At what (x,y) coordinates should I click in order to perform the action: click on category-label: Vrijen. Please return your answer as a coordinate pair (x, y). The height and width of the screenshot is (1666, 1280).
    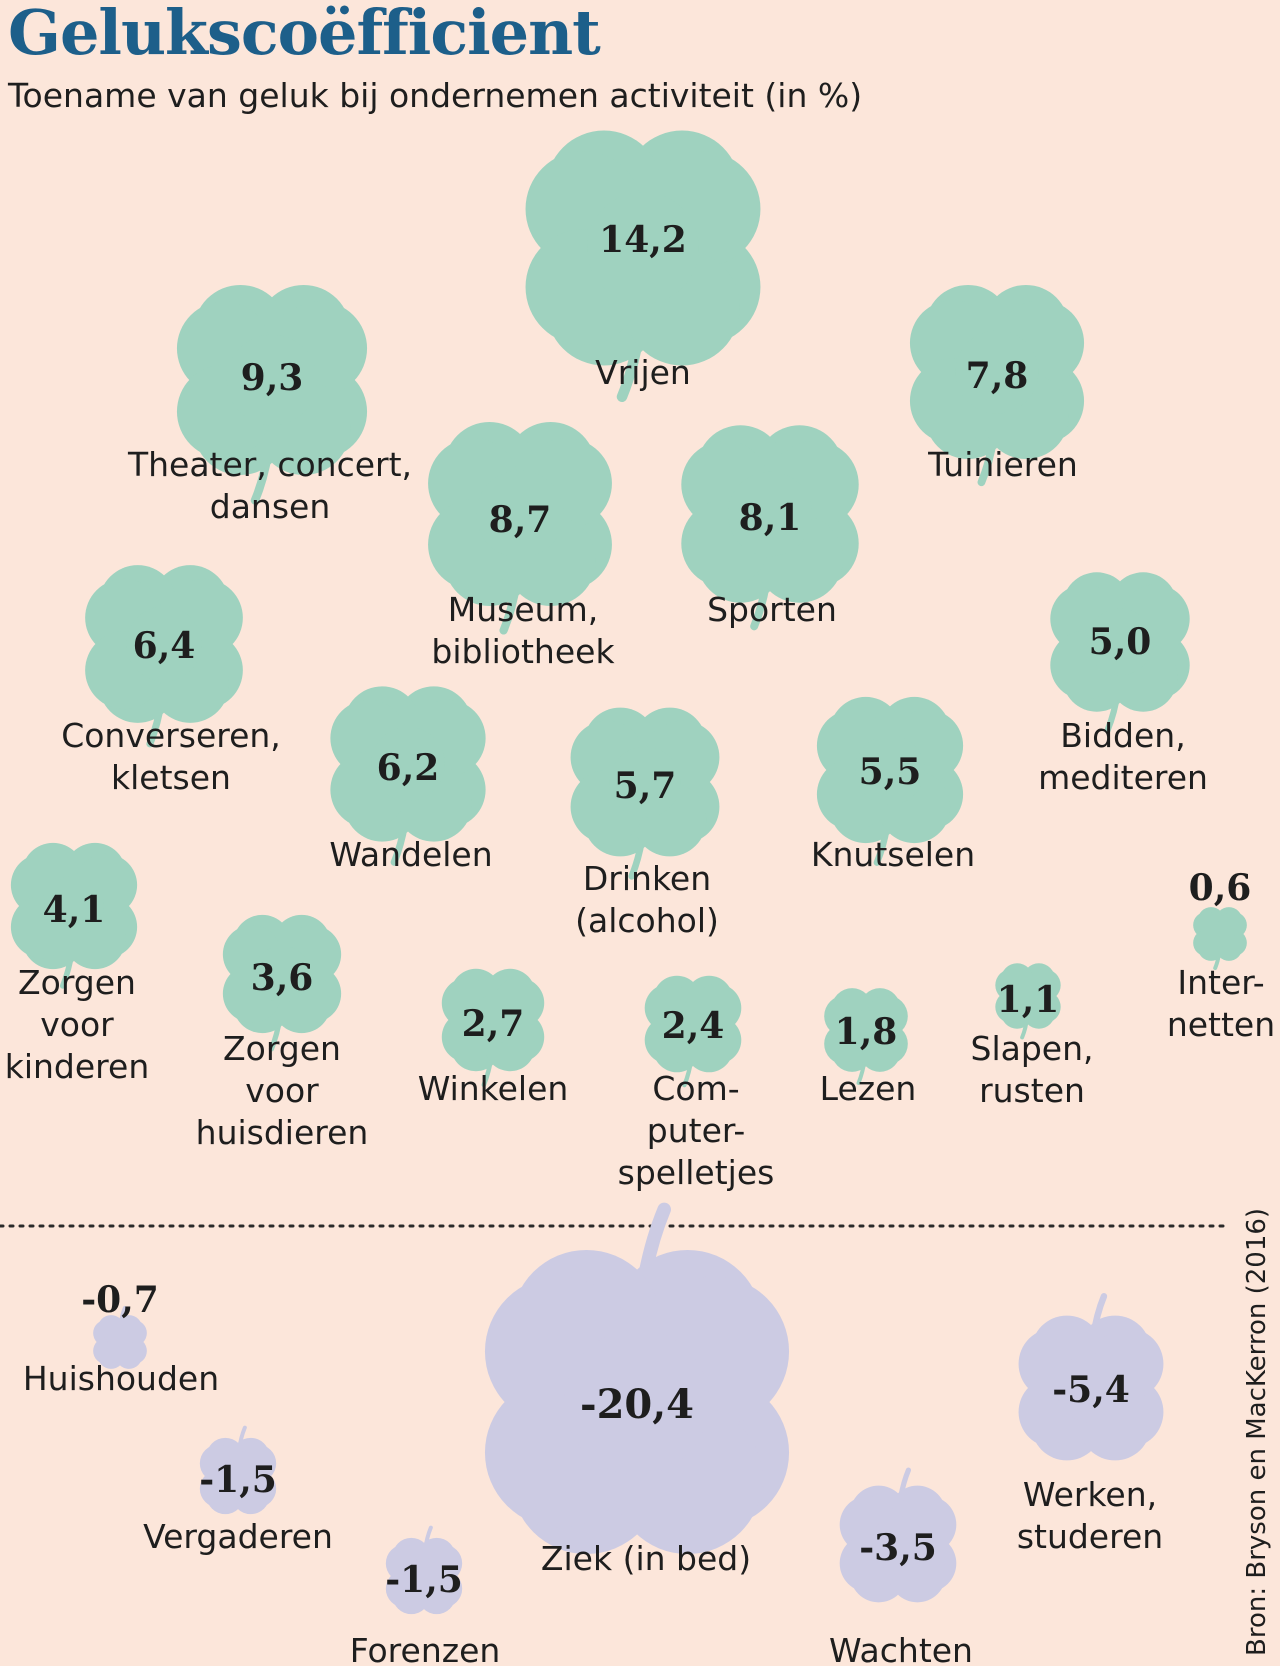
    Looking at the image, I should click on (643, 372).